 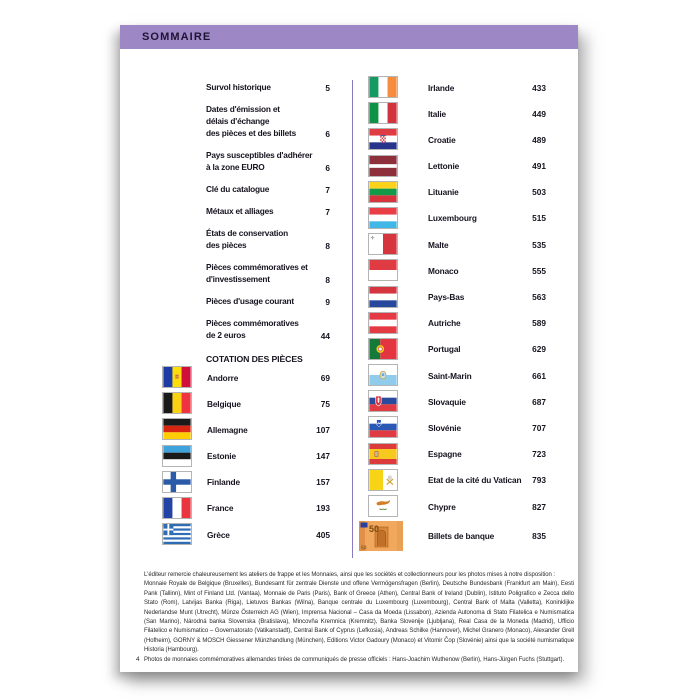 I want to click on country-label: Andorre, so click(x=223, y=377).